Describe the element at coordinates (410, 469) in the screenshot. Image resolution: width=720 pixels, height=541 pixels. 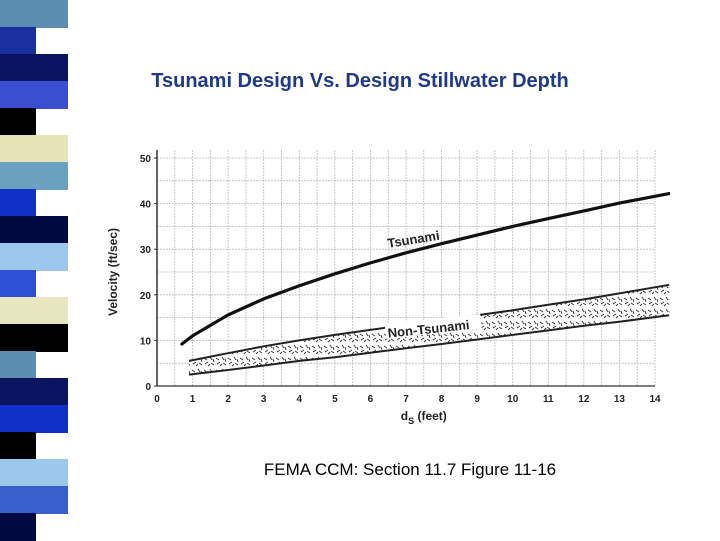
I see `figure-caption: FEMA CCM: Section 11.7 Figure 11-16` at that location.